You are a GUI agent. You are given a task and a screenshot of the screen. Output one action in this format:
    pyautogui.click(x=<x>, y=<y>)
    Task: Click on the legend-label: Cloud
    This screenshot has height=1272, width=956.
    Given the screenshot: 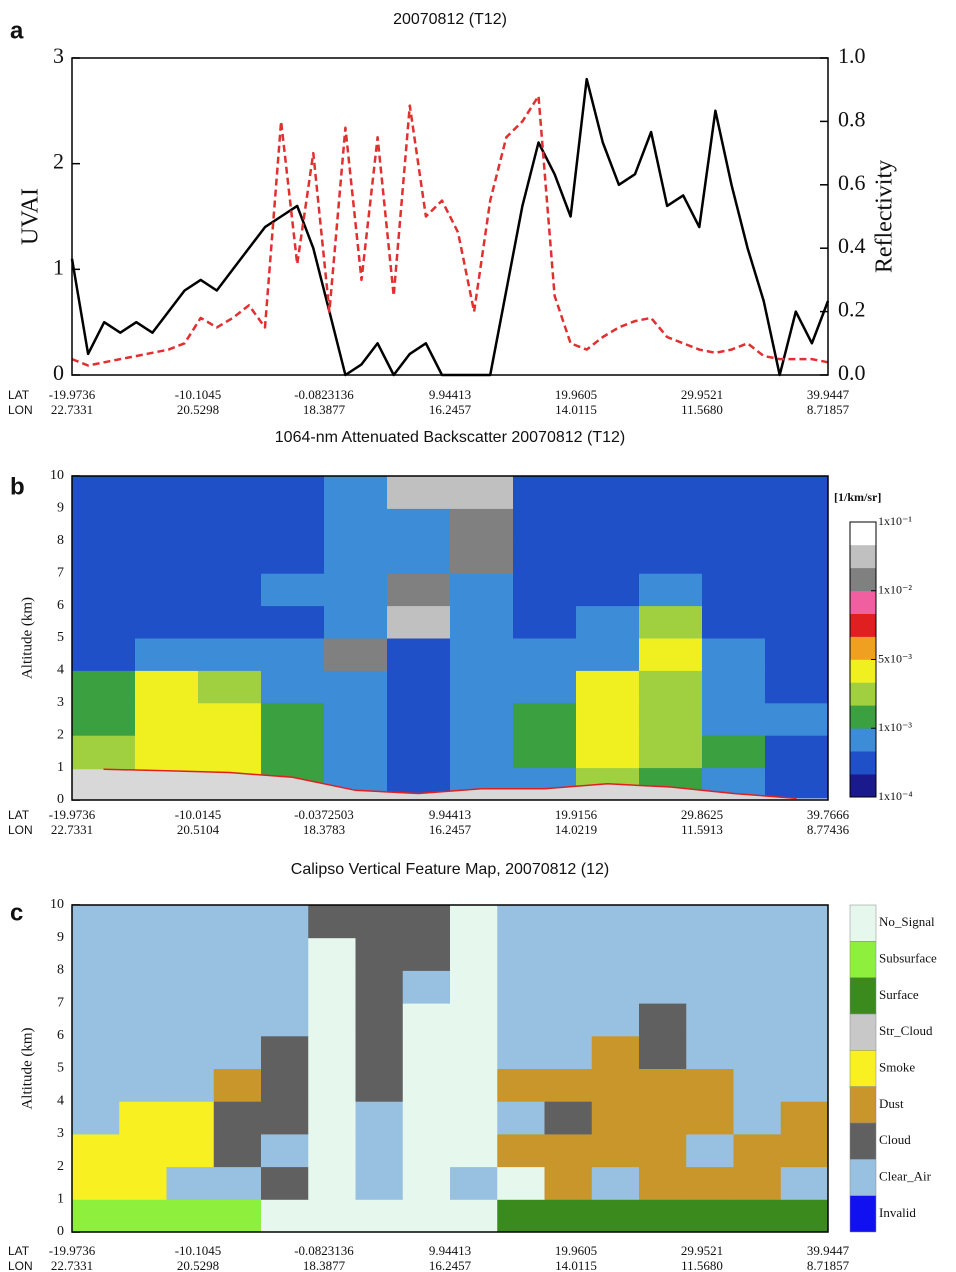 What is the action you would take?
    pyautogui.click(x=895, y=1139)
    